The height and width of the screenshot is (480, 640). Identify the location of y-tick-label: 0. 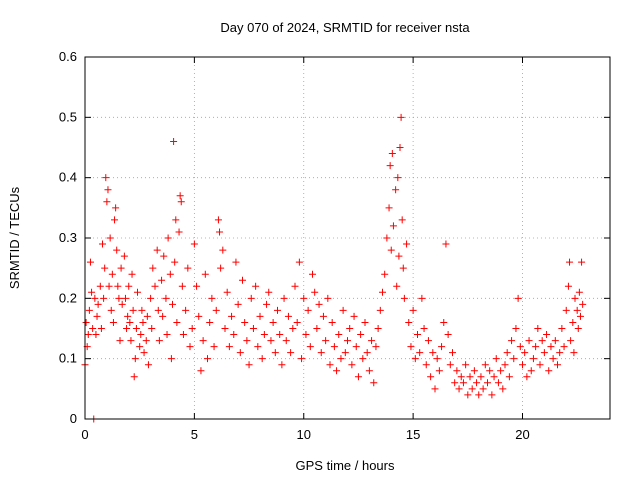
(73, 418).